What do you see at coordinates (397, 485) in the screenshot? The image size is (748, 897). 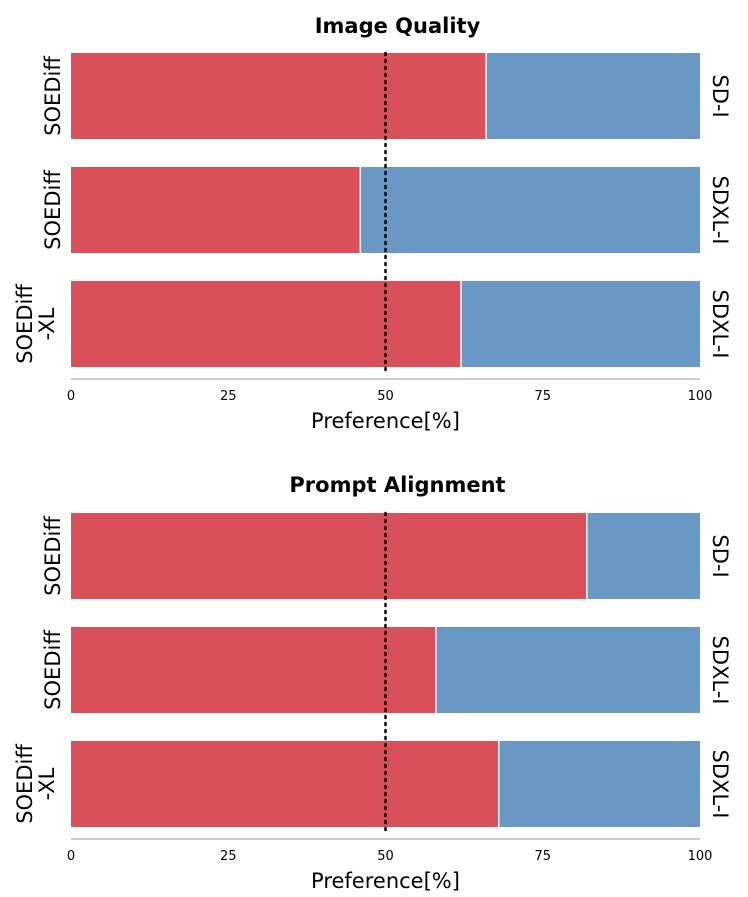 I see `chart-title: Prompt Alignment` at bounding box center [397, 485].